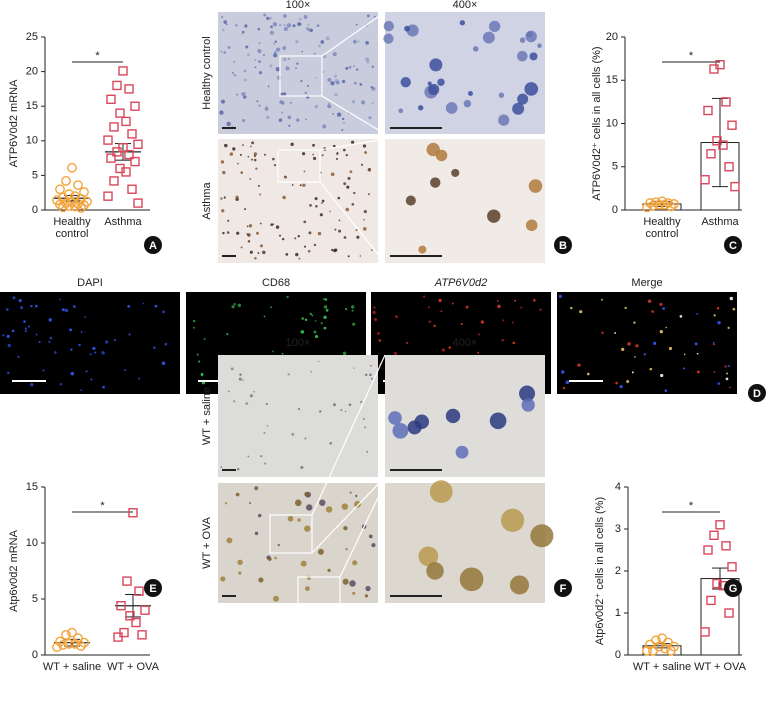 The image size is (768, 710). What do you see at coordinates (298, 5) in the screenshot?
I see `column-label: 100×` at bounding box center [298, 5].